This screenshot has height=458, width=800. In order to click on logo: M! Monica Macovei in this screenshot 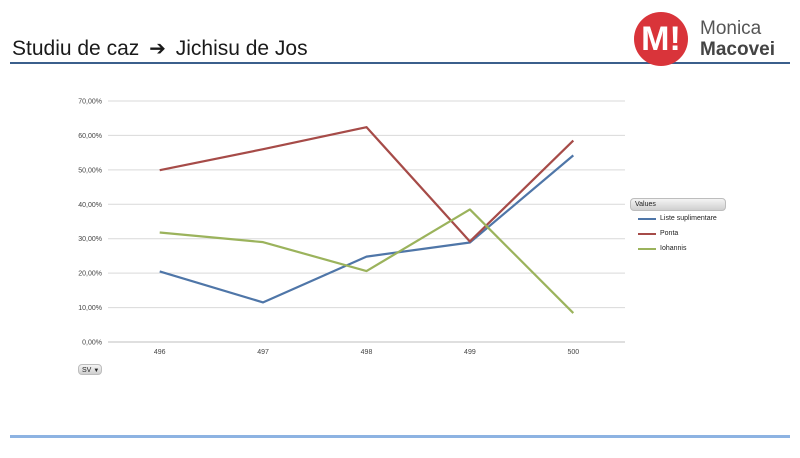, I will do `click(714, 40)`.